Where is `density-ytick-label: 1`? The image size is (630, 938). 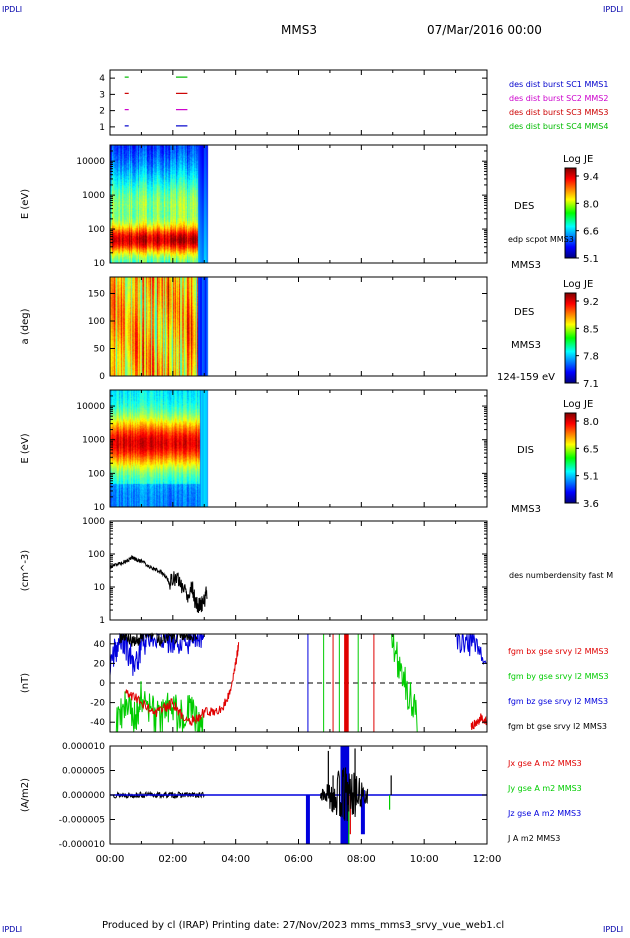
density-ytick-label: 1 is located at coordinates (102, 621).